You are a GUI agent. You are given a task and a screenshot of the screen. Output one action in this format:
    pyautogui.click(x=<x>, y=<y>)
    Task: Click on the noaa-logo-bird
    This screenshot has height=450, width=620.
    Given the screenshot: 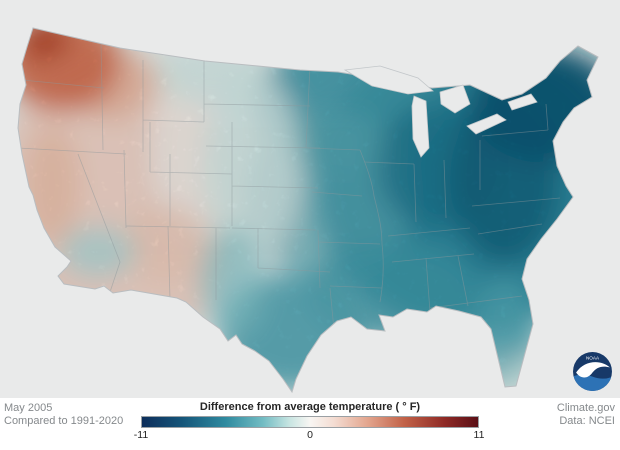 What is the action you would take?
    pyautogui.click(x=593, y=370)
    